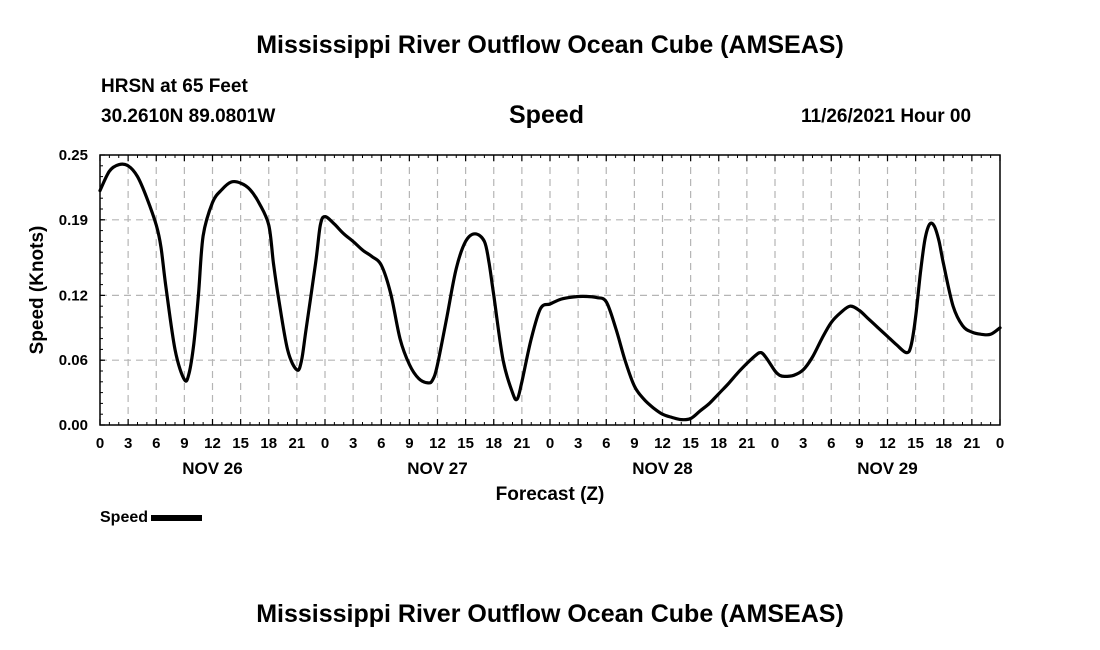 The image size is (1100, 650). I want to click on y-tick-label: 0.06, so click(73, 360).